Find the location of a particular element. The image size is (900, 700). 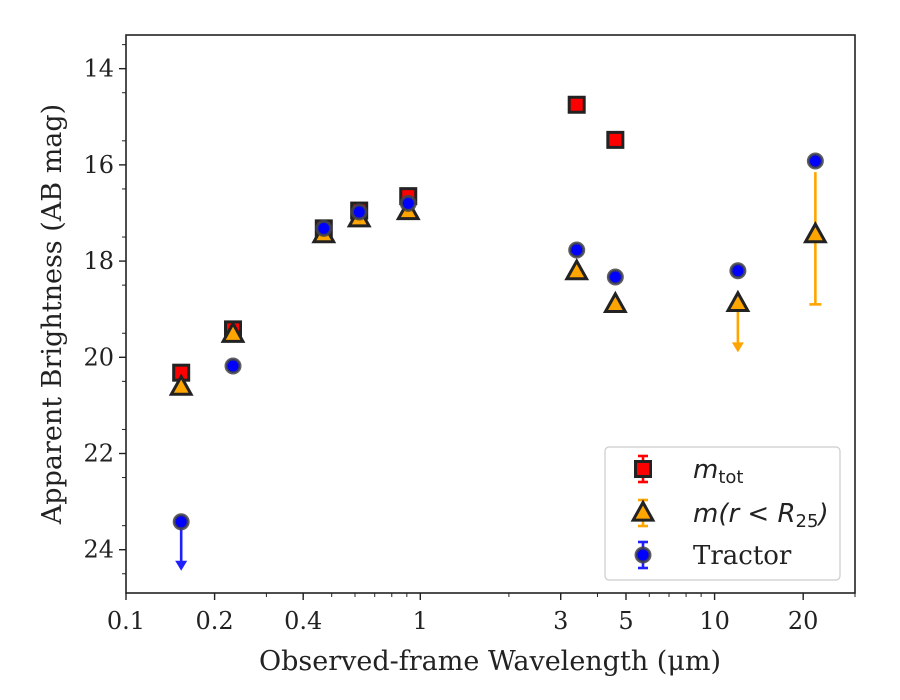

x-axis-label: Observed-frame Wavelength (μm) is located at coordinates (490, 661).